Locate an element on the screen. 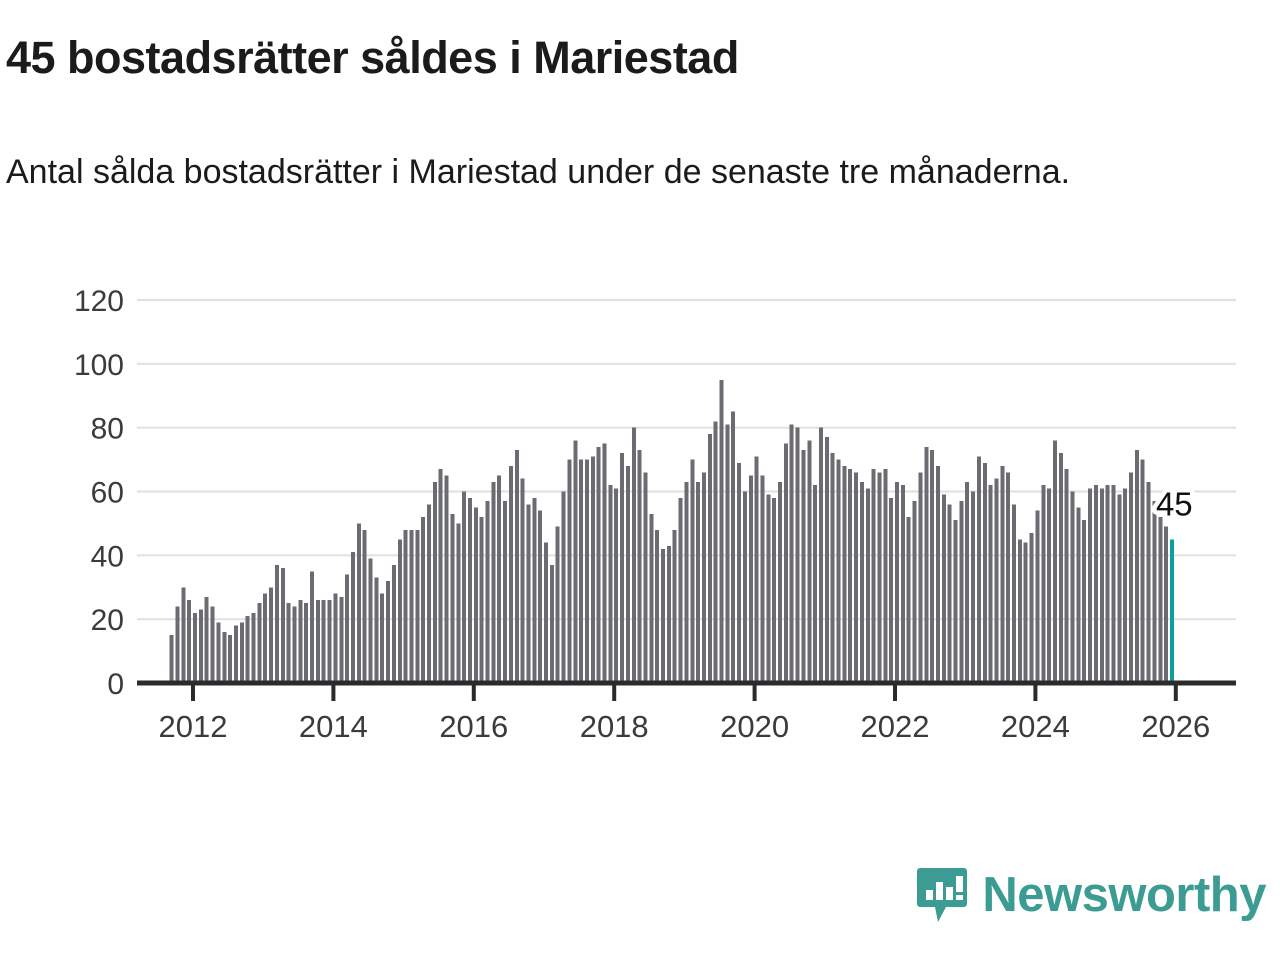 This screenshot has height=960, width=1280. x-axis-tick-label: 2020 is located at coordinates (754, 726).